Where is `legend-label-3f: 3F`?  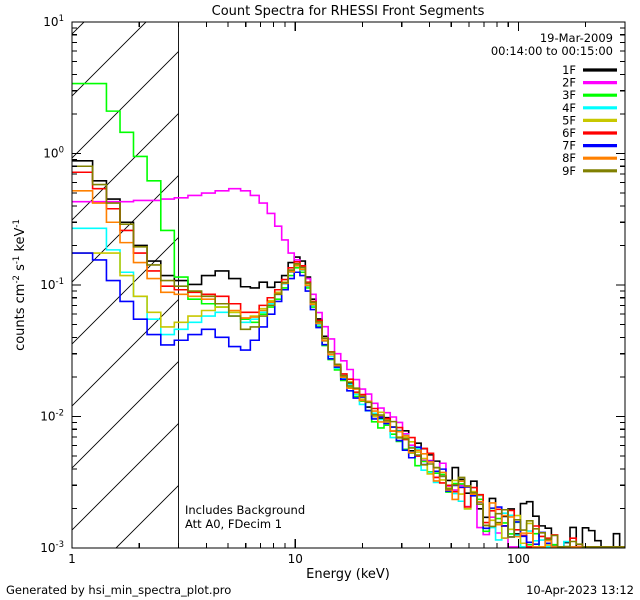
legend-label-3f: 3F is located at coordinates (569, 95).